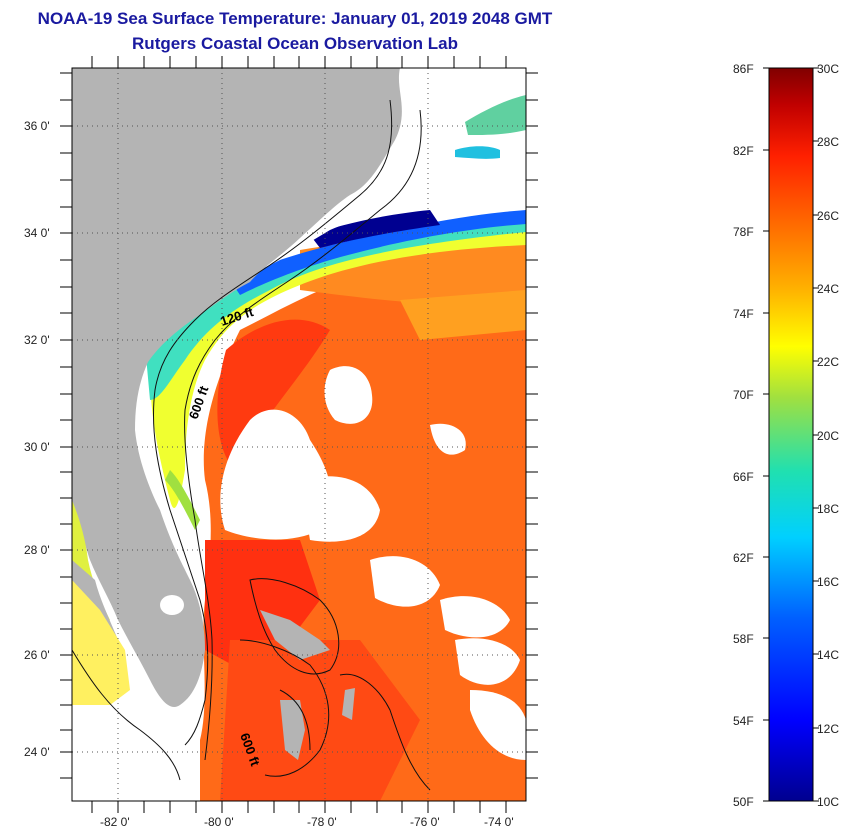  Describe the element at coordinates (37, 550) in the screenshot. I see `lat-label-28: 28 0'` at that location.